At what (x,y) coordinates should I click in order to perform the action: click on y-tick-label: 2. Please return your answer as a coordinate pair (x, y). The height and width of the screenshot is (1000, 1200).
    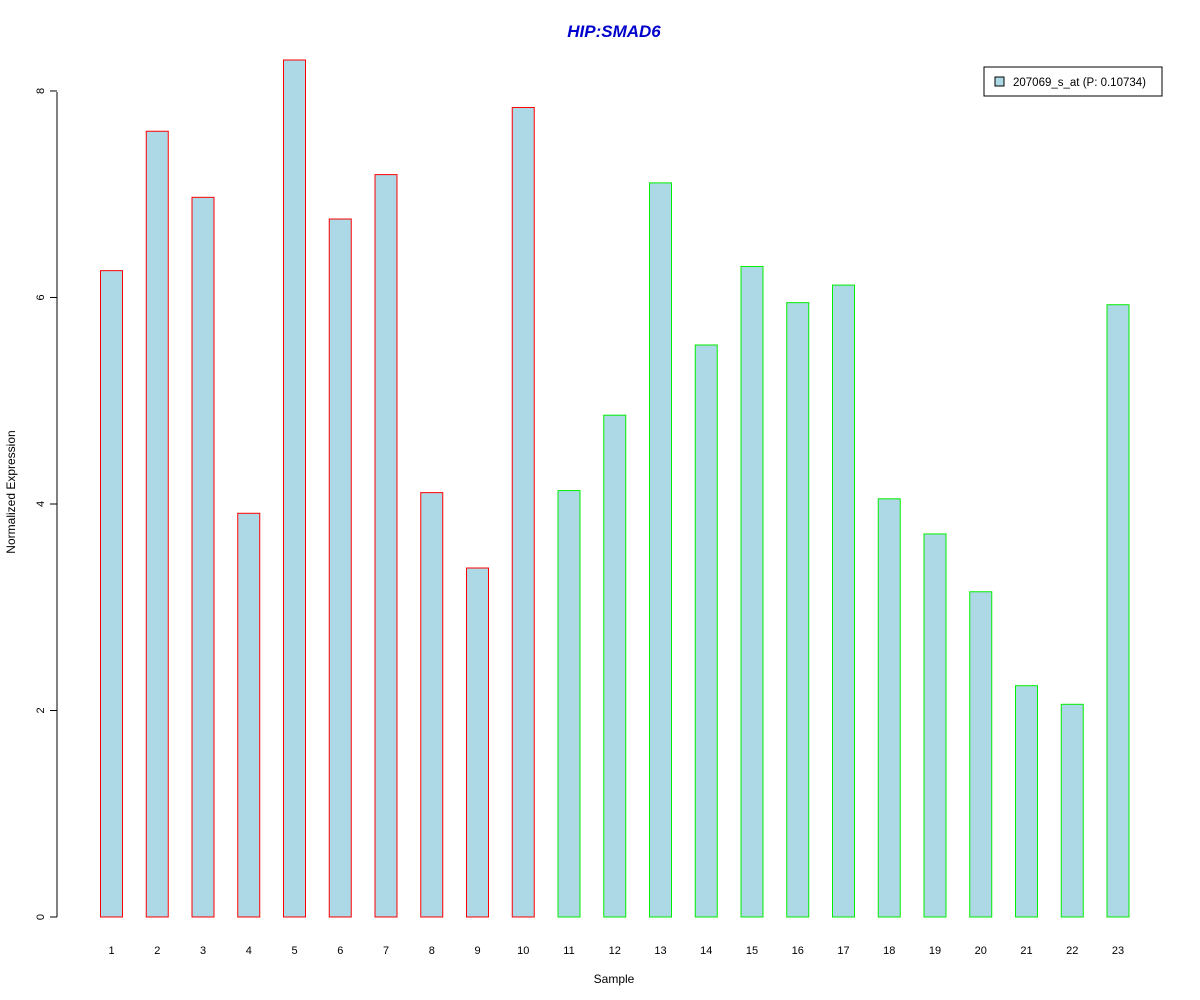
    Looking at the image, I should click on (41, 710).